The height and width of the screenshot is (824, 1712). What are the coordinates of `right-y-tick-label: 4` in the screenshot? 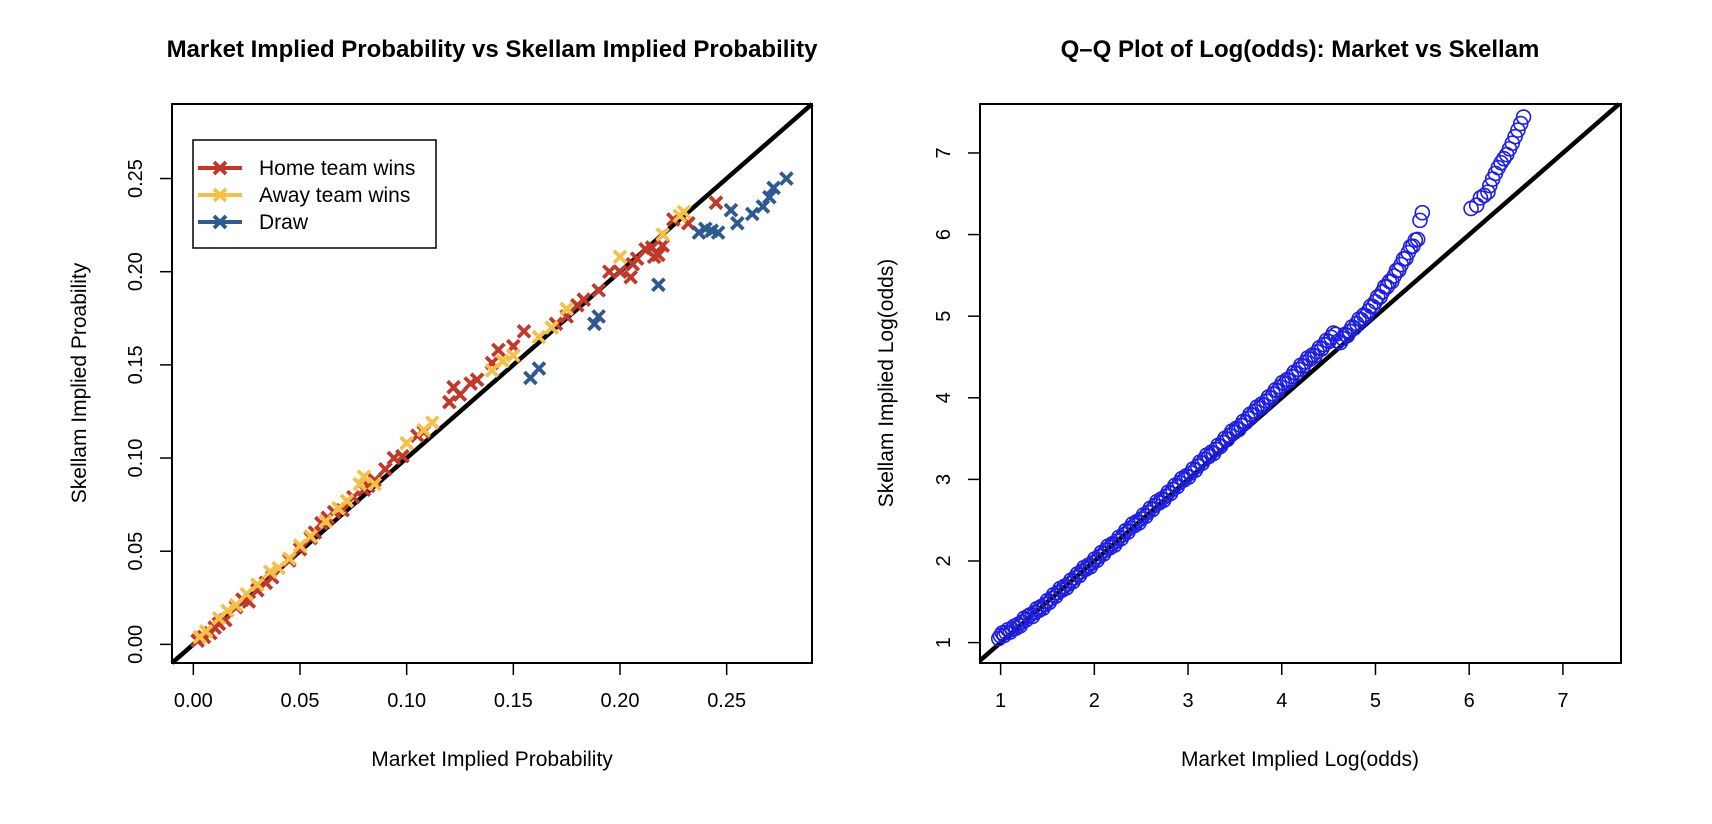 It's located at (944, 397).